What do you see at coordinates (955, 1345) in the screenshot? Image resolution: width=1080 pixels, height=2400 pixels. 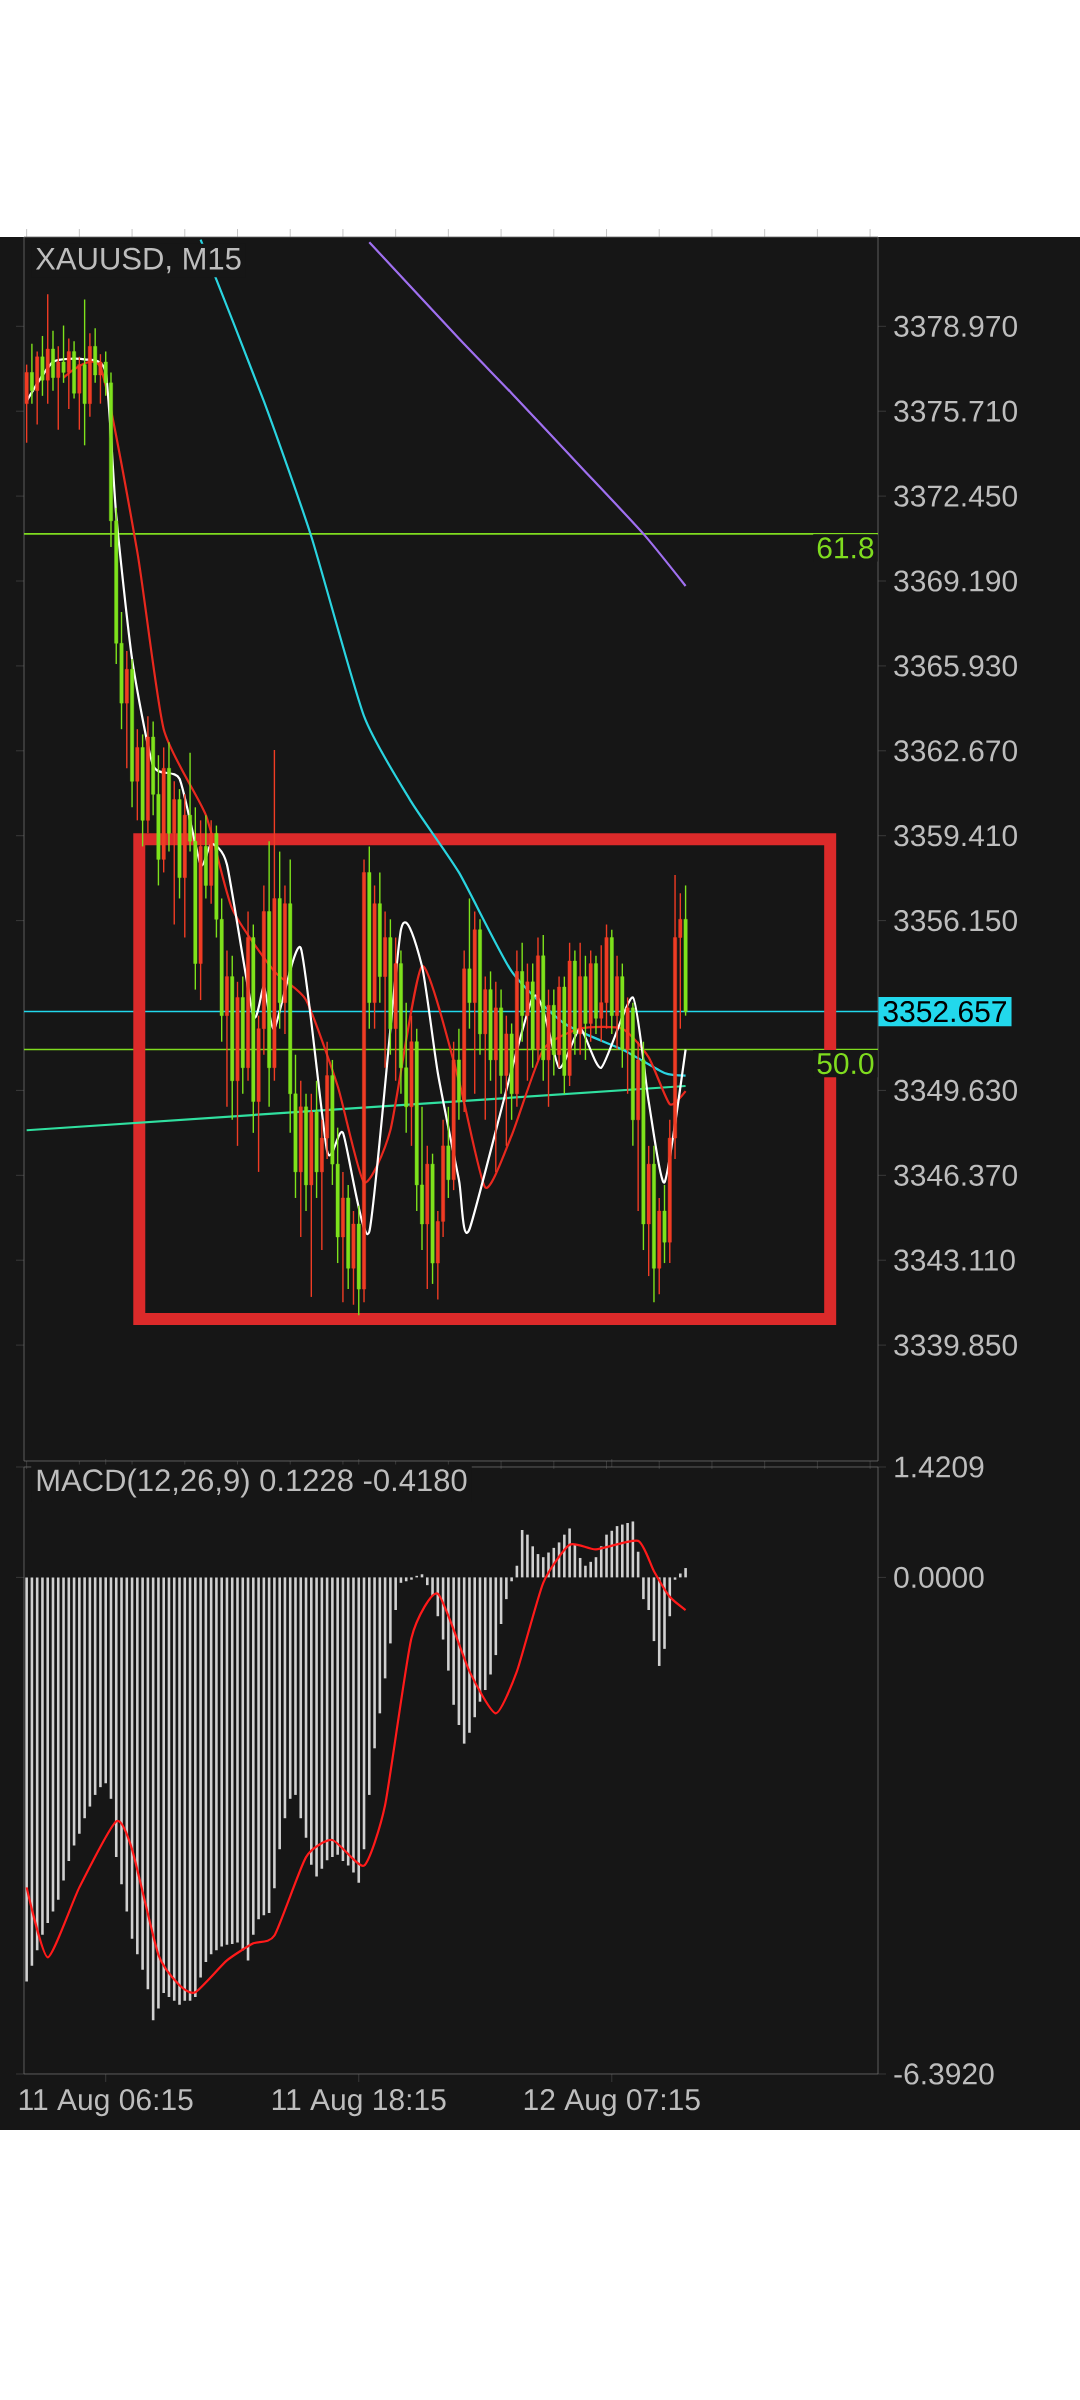 I see `y-tick-label: 3339.850` at bounding box center [955, 1345].